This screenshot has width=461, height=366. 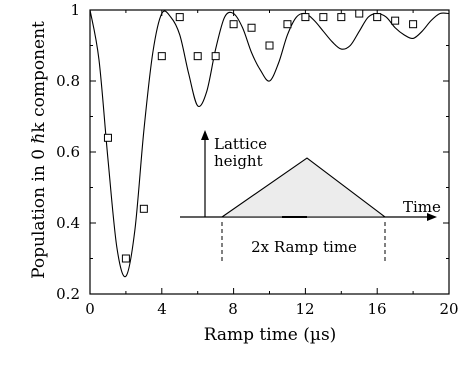 I want to click on inset-x-label: Time, so click(x=422, y=207).